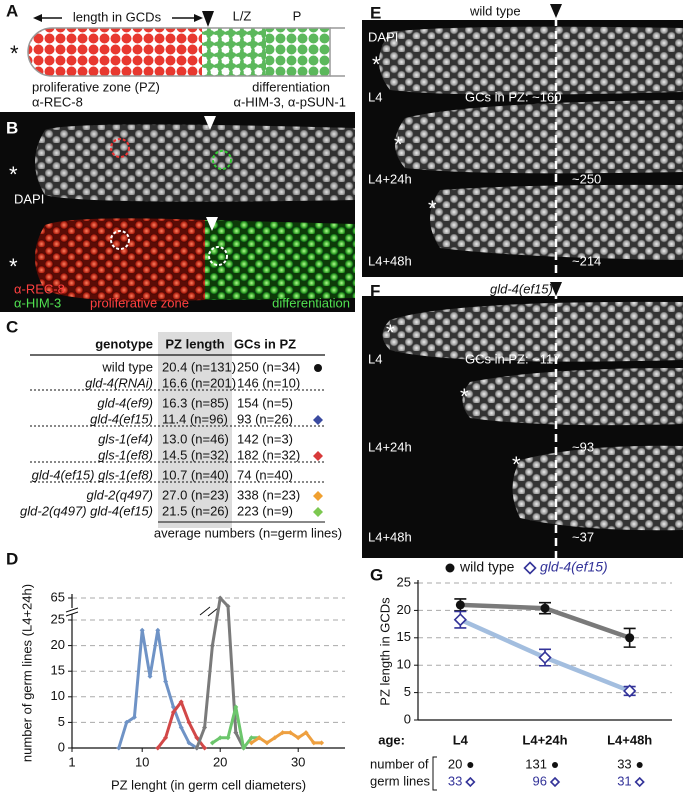 The height and width of the screenshot is (800, 683). Describe the element at coordinates (624, 780) in the screenshot. I see `n-count: 31` at that location.